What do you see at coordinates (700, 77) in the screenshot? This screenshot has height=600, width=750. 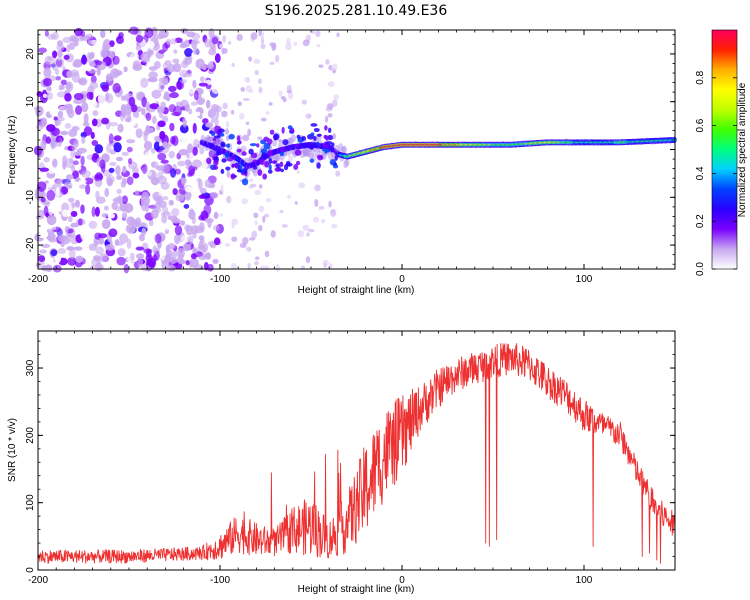 I see `colorbar-tick-label: 0.8` at bounding box center [700, 77].